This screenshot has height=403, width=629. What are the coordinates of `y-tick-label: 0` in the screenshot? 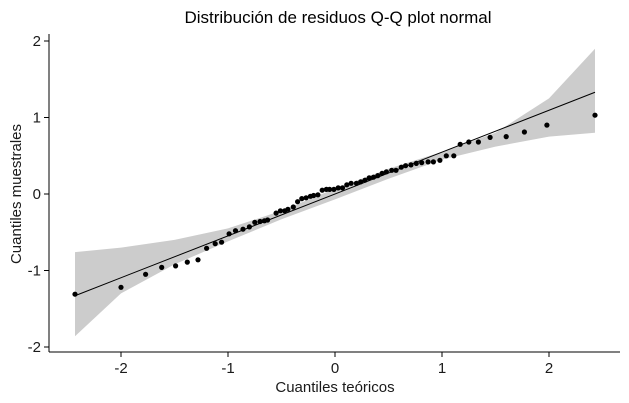 It's located at (37, 194).